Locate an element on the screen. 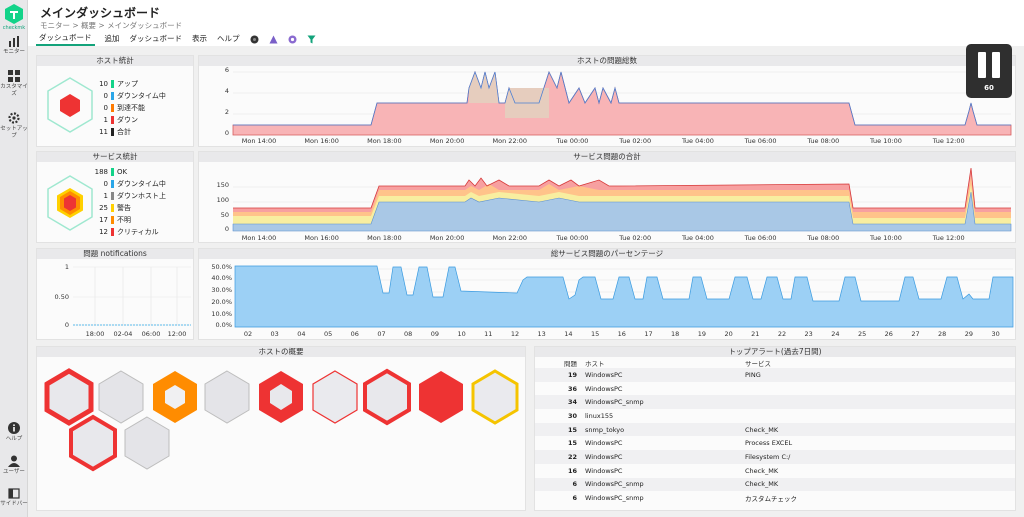 The image size is (1024, 517). stat-row-up: 10 アップ is located at coordinates (118, 84).